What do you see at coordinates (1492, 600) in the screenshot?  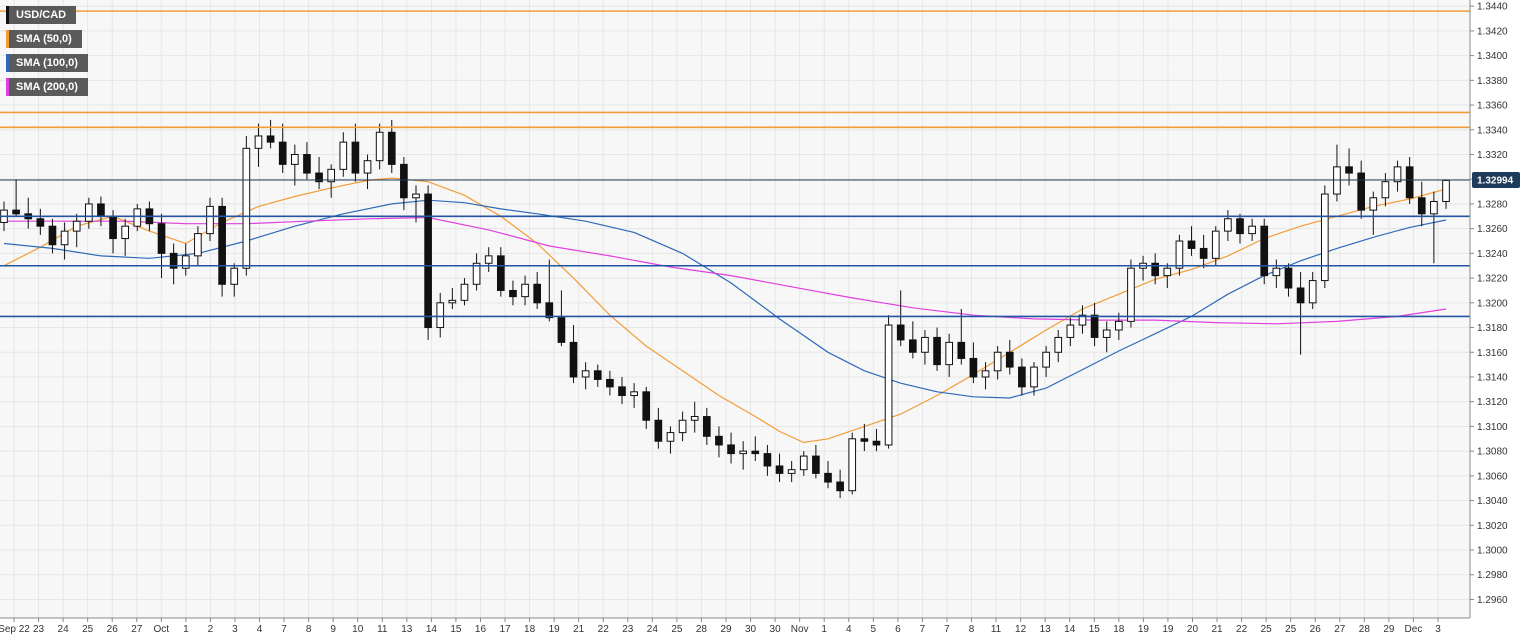 I see `y-tick-label: 1.2960` at bounding box center [1492, 600].